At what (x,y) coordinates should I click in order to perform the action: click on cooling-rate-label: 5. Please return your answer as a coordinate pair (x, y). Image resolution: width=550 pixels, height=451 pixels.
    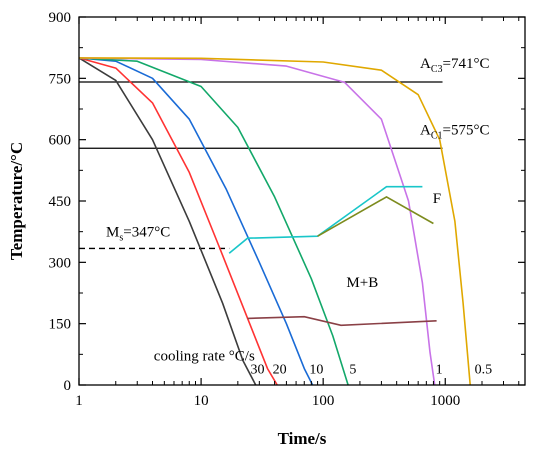
    Looking at the image, I should click on (352, 370).